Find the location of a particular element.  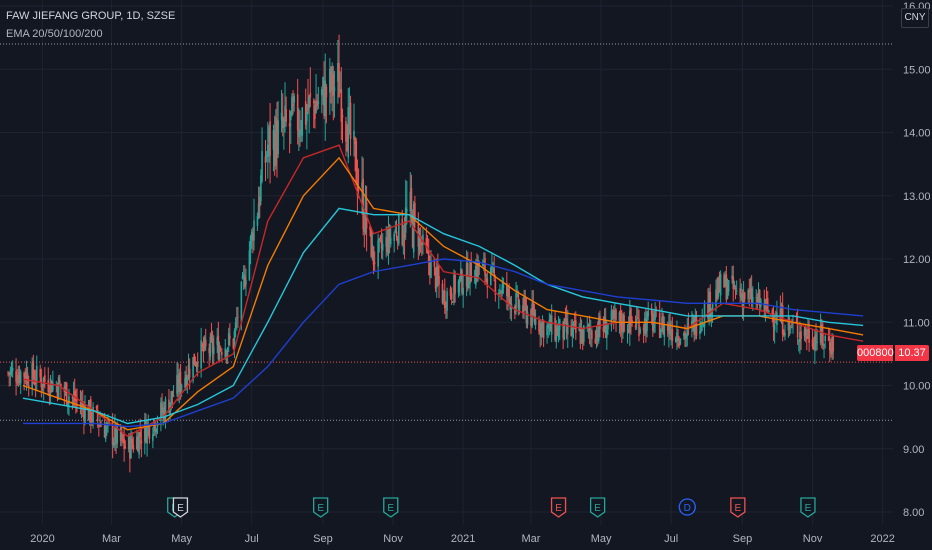

last-price-tag: 10.37 is located at coordinates (912, 353).